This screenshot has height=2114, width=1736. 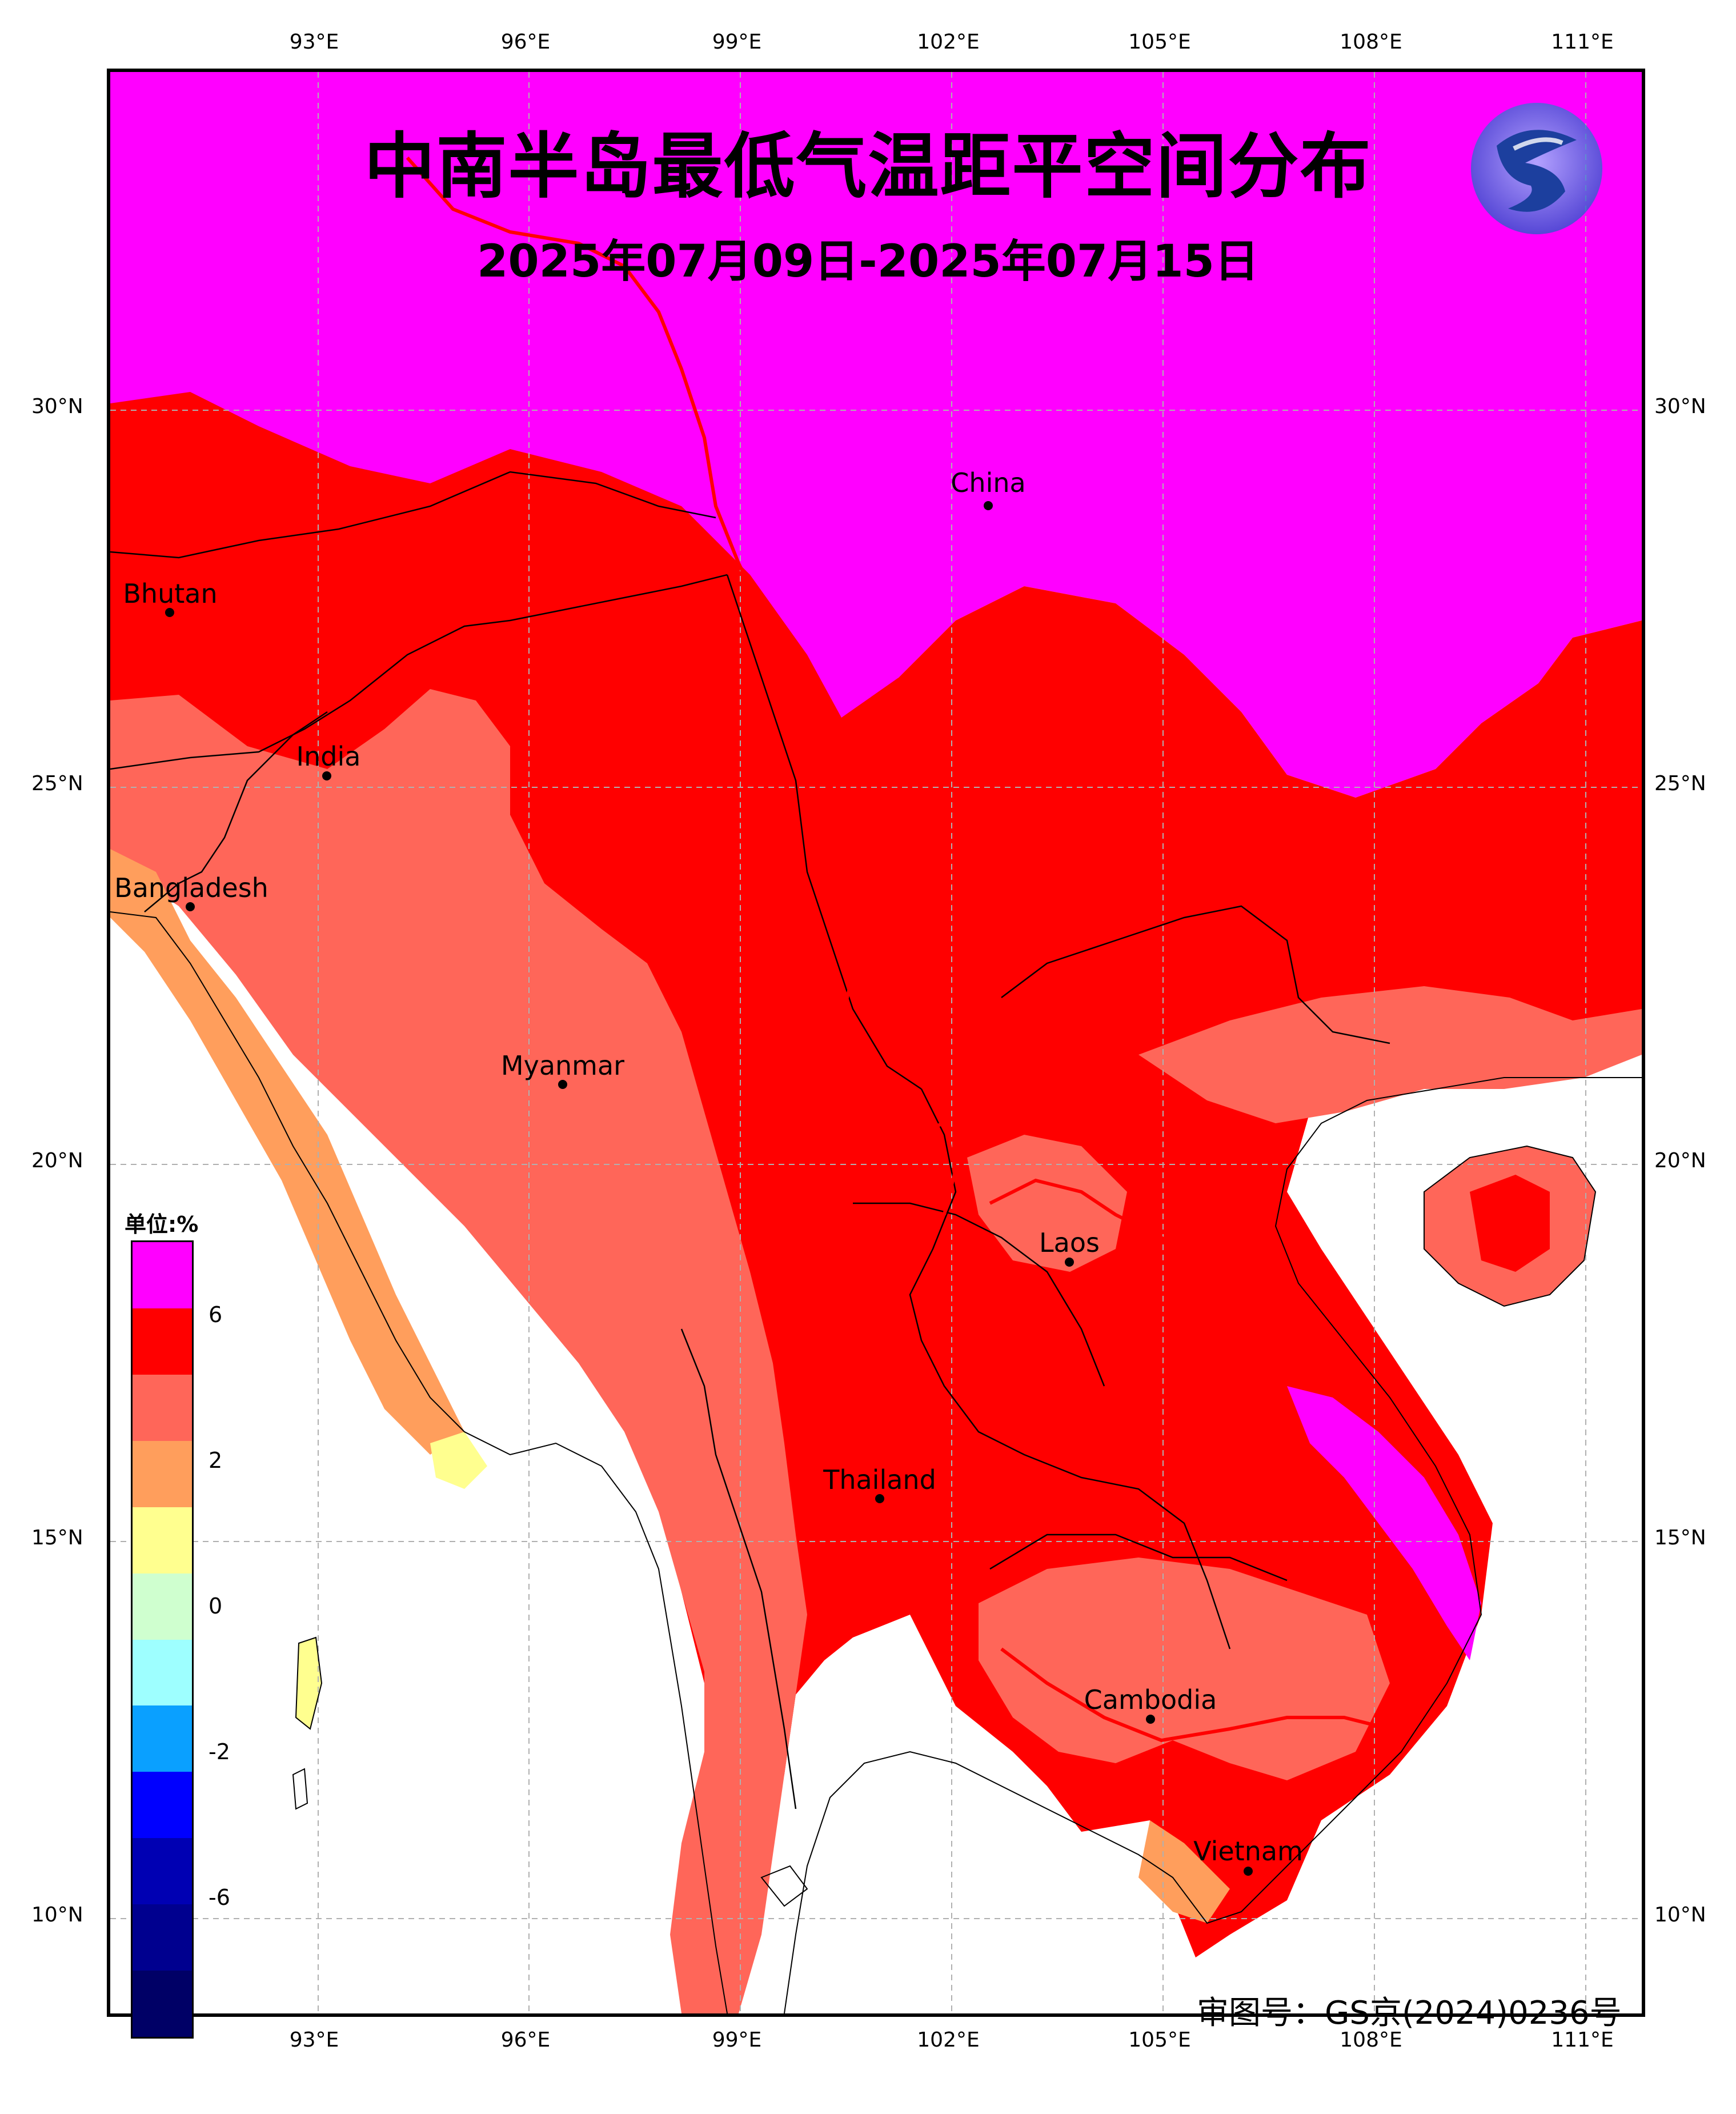 I want to click on orange-region-mekong-delta, so click(x=1184, y=1872).